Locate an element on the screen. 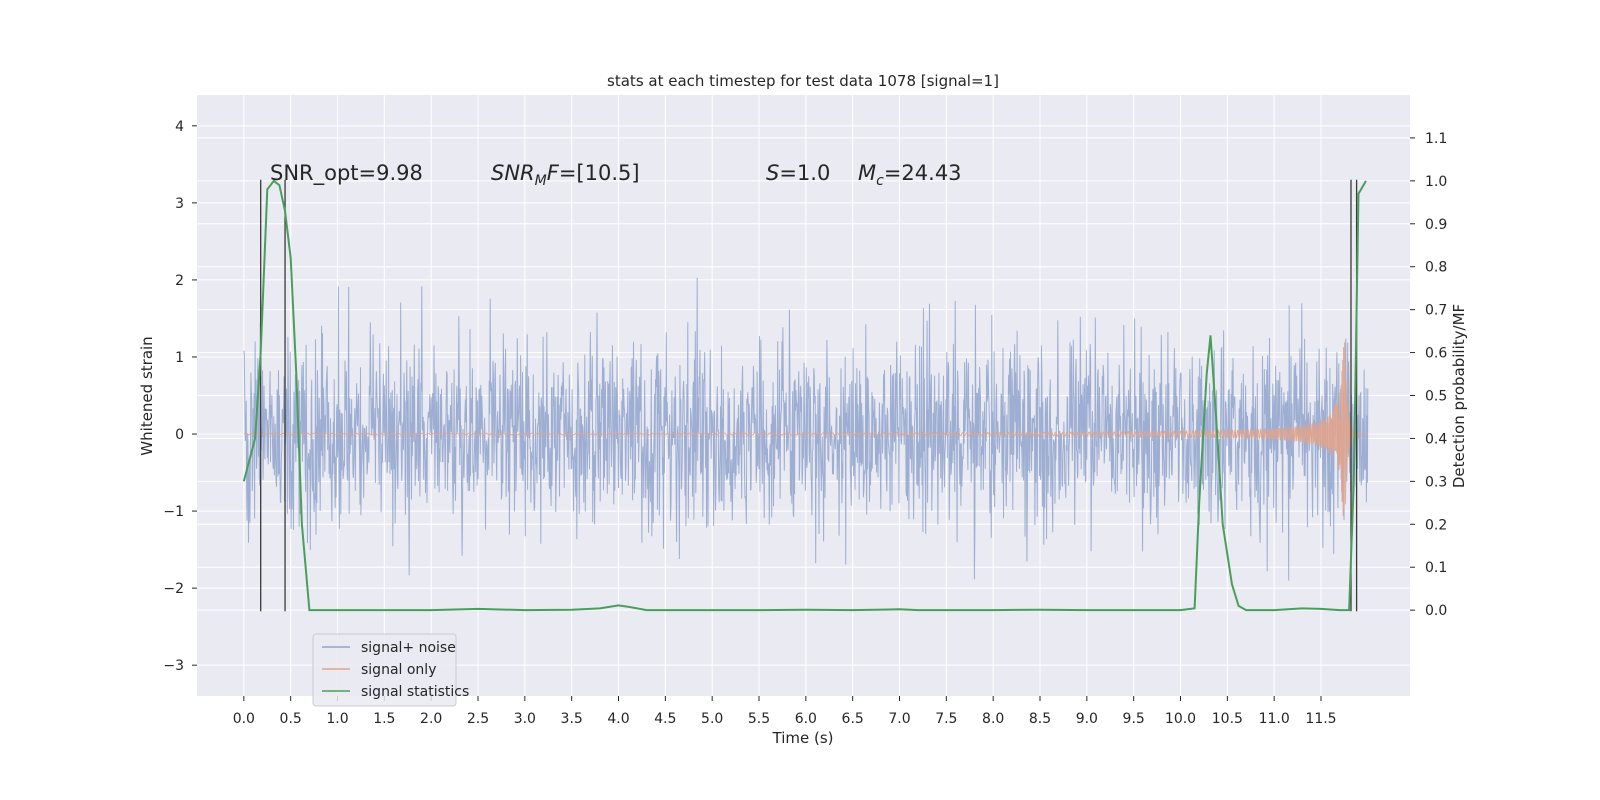 The image size is (1600, 800). x-tick-label: 3.5 is located at coordinates (572, 719).